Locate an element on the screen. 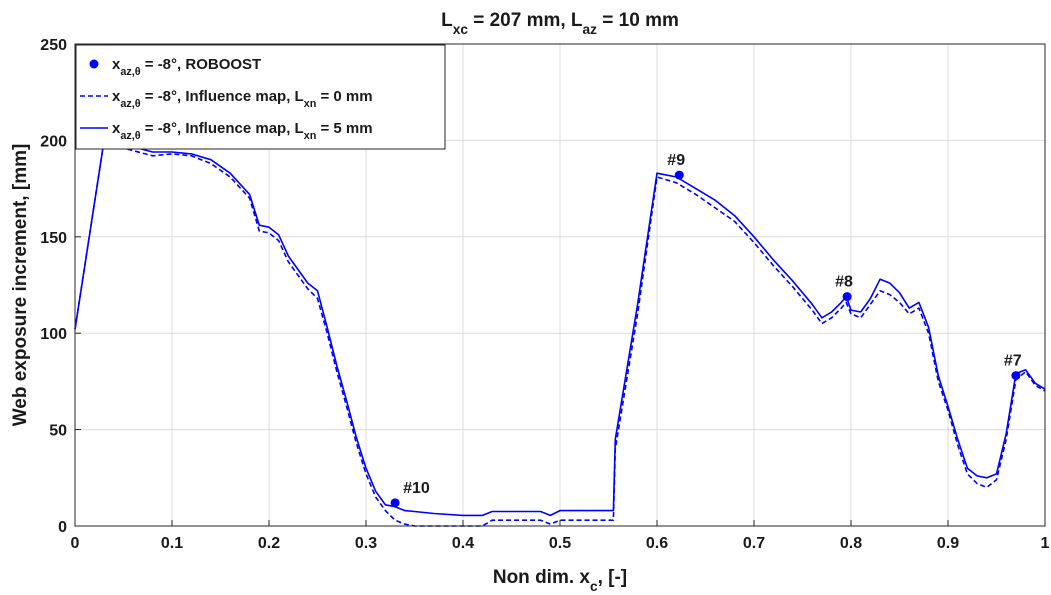  legend-entry-label: xaz,θ = -8°, ROBOOST is located at coordinates (186, 67).